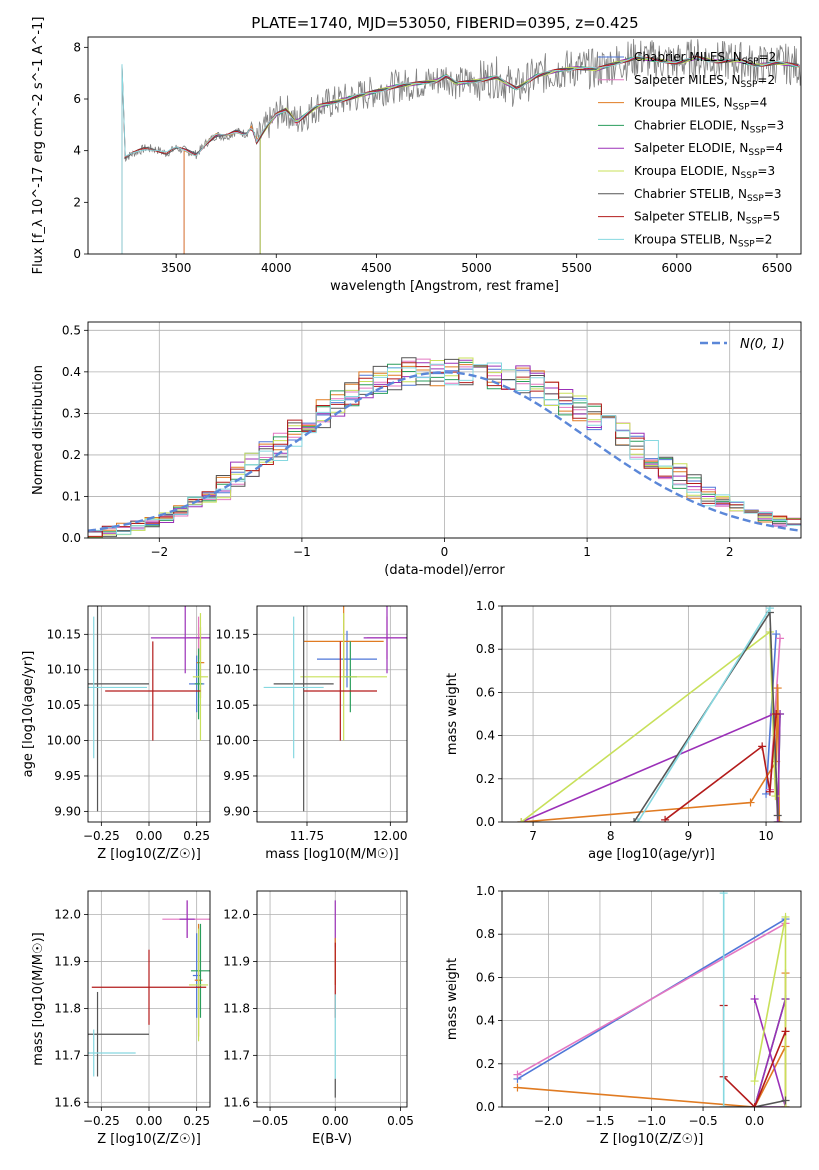  Describe the element at coordinates (71, 413) in the screenshot. I see `y-tick-label: 0.3` at that location.